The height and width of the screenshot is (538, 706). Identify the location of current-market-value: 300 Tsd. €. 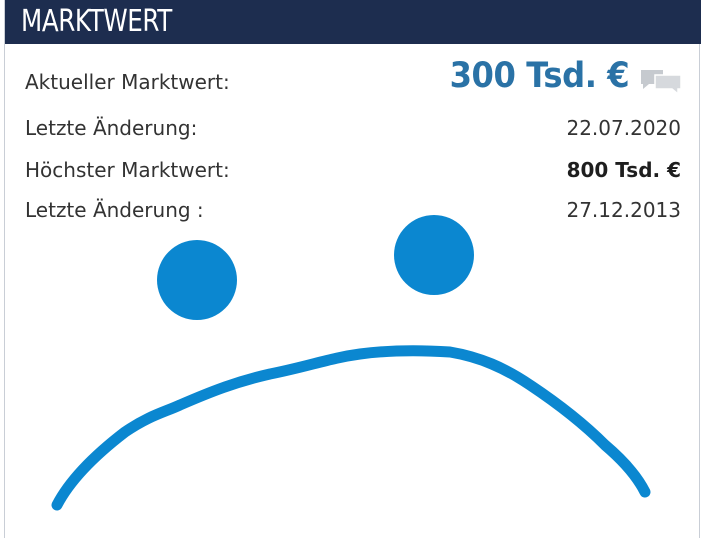
(539, 76).